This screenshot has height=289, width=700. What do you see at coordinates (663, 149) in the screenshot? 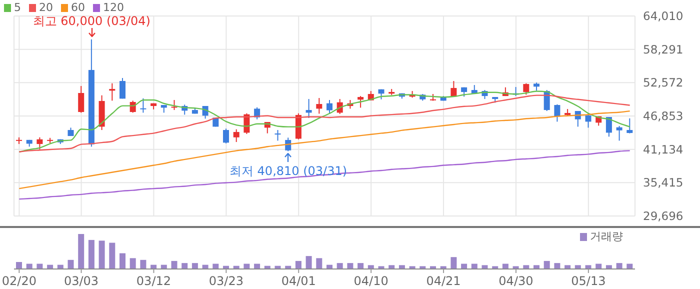
I see `y-tick-label: 41,134` at bounding box center [663, 149].